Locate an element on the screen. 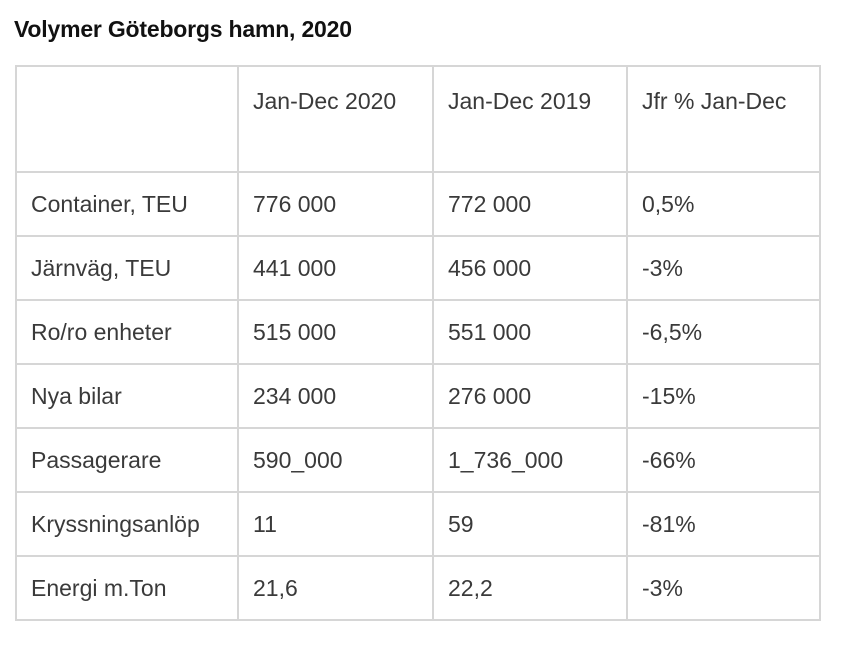  value-change: -15% is located at coordinates (723, 396).